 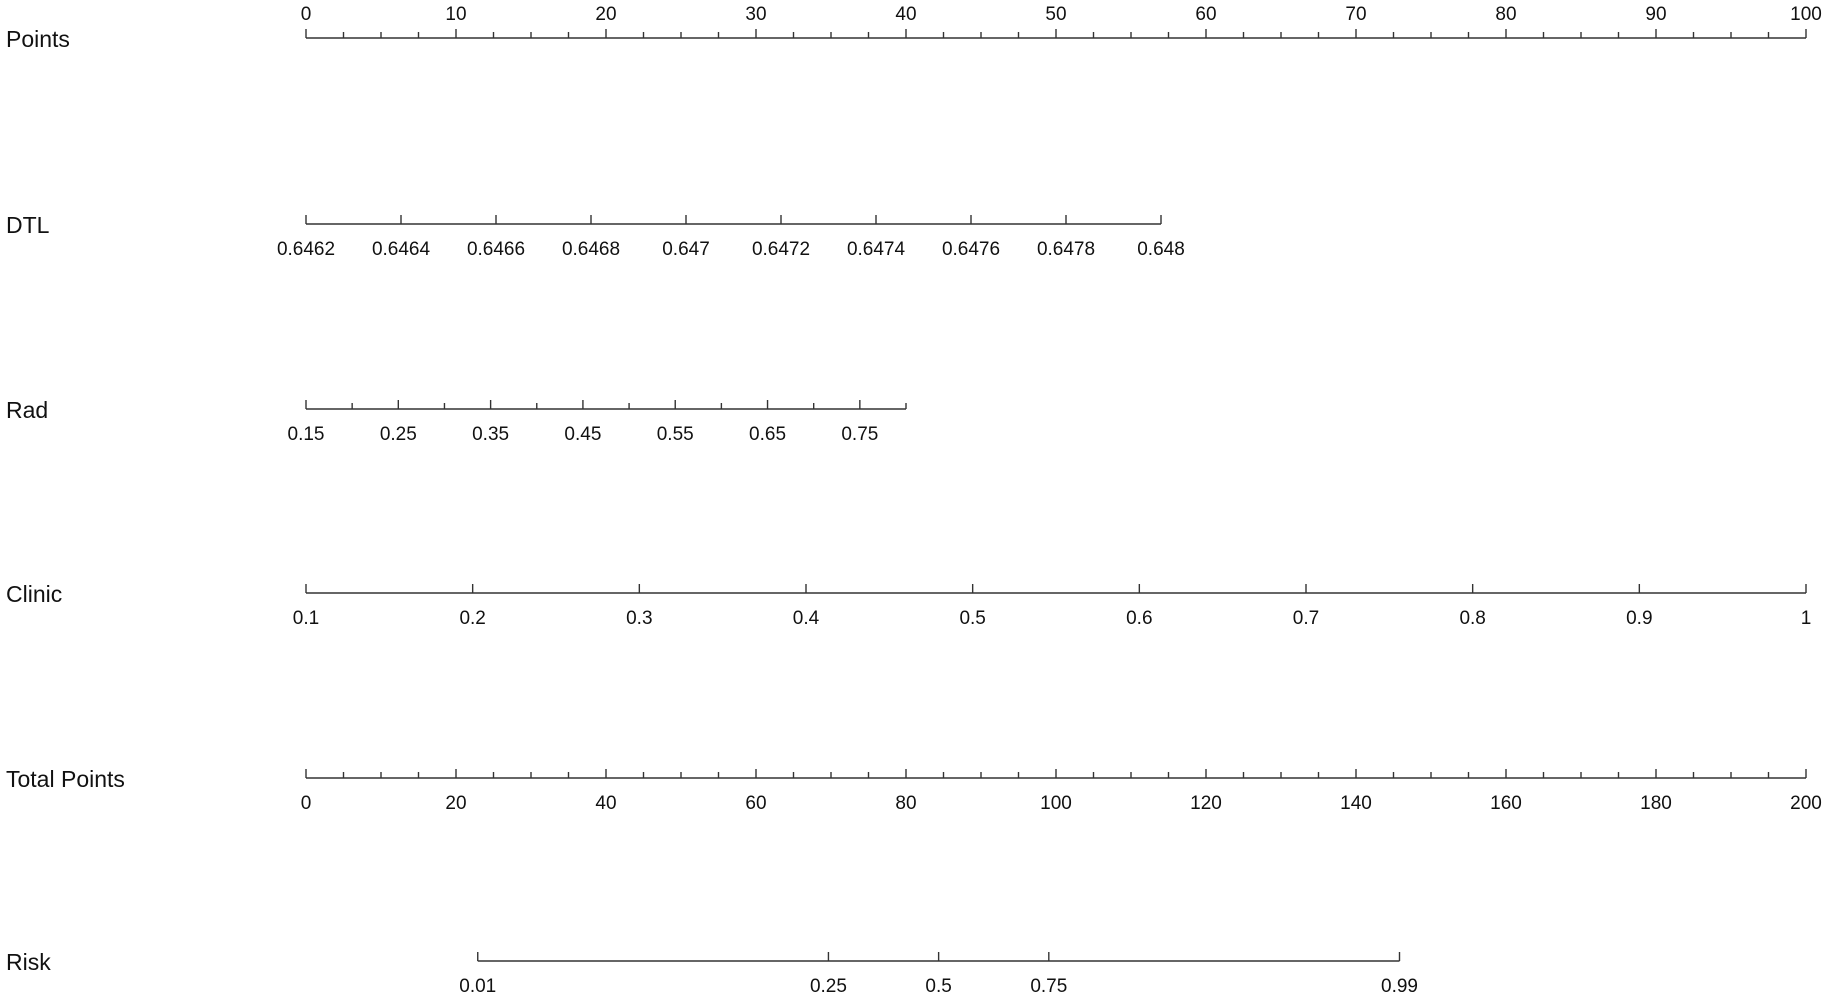 What do you see at coordinates (472, 618) in the screenshot?
I see `tick-label: 0.2` at bounding box center [472, 618].